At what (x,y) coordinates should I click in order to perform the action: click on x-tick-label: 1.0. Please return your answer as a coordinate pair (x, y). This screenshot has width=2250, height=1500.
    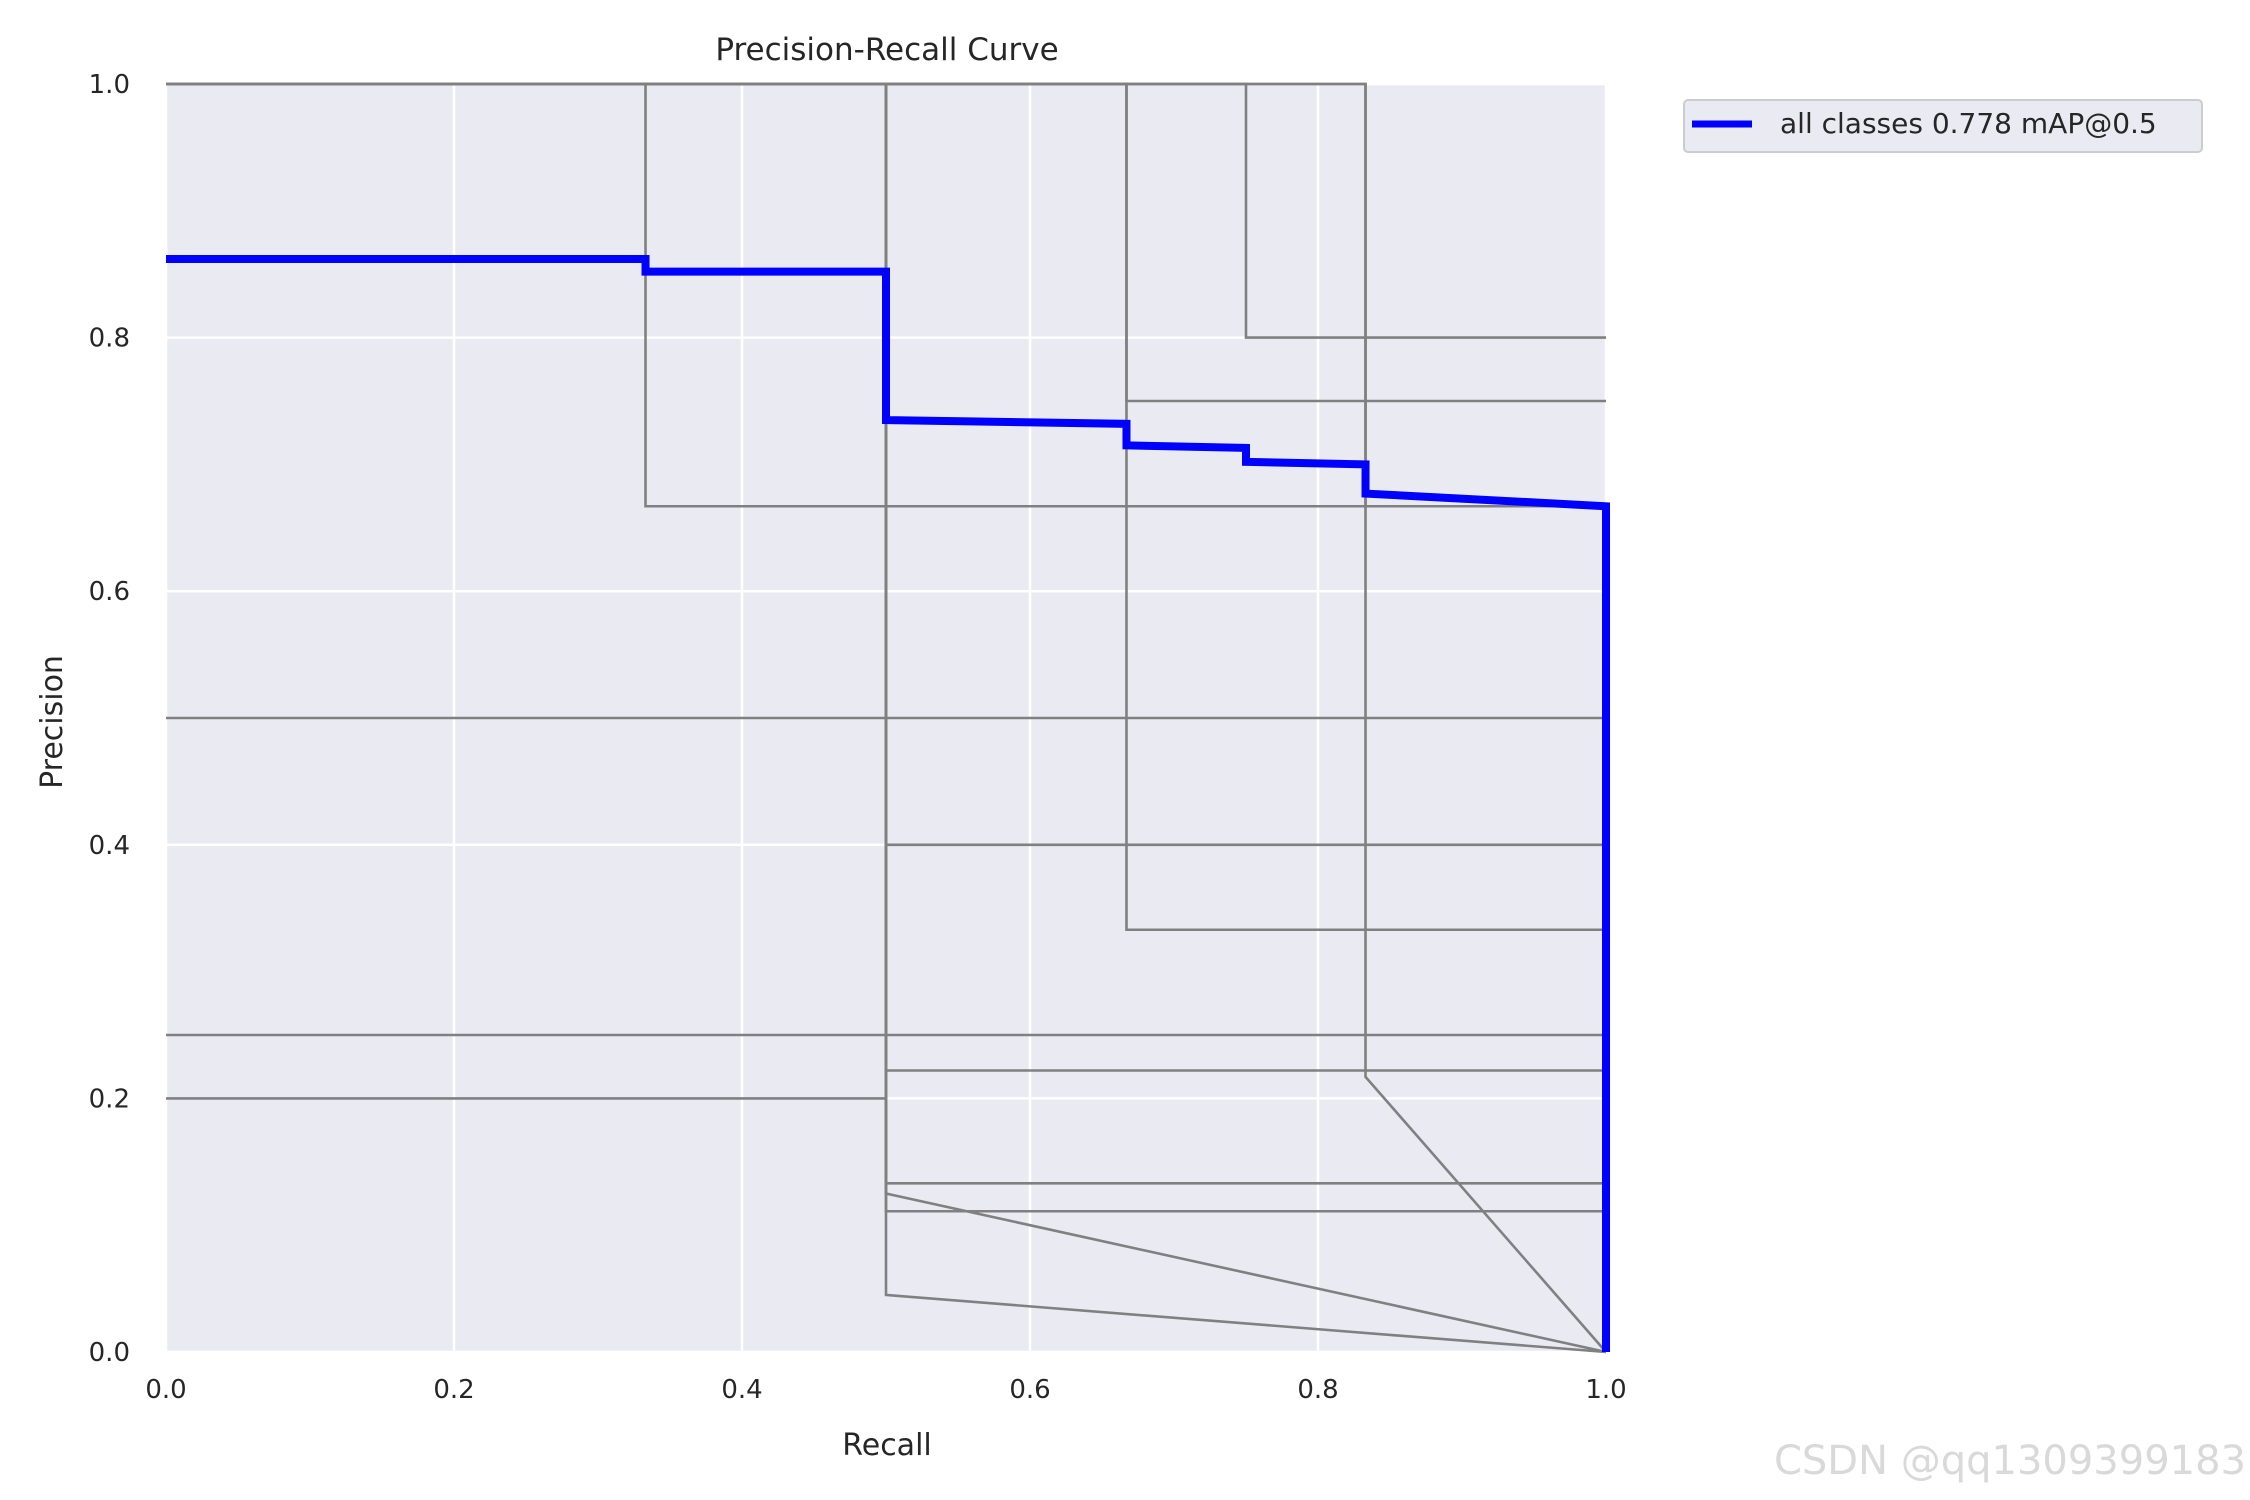
    Looking at the image, I should click on (1605, 1390).